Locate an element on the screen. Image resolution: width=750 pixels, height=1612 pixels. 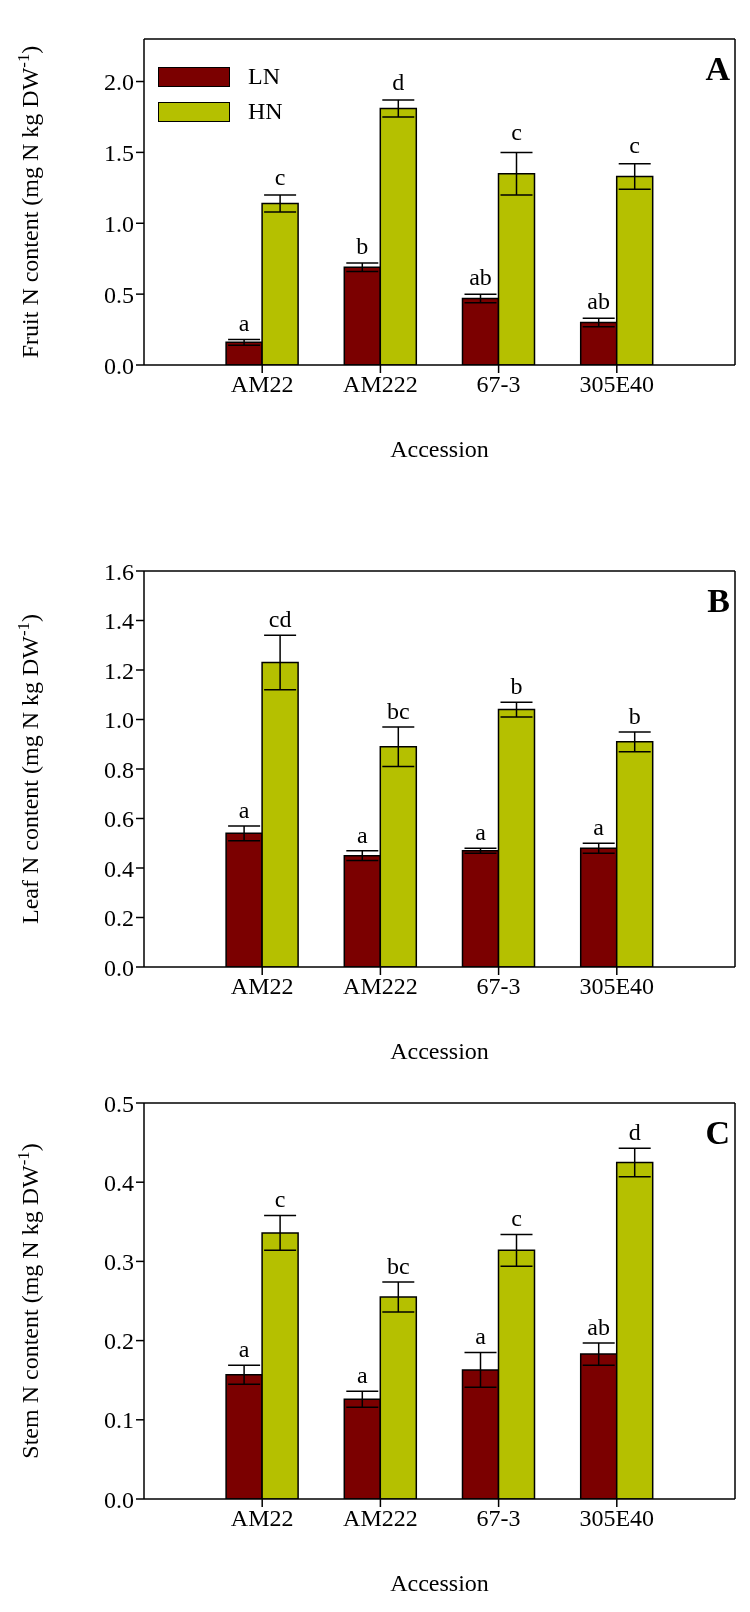
y-tick-label: 0.8 is located at coordinates (119, 769).